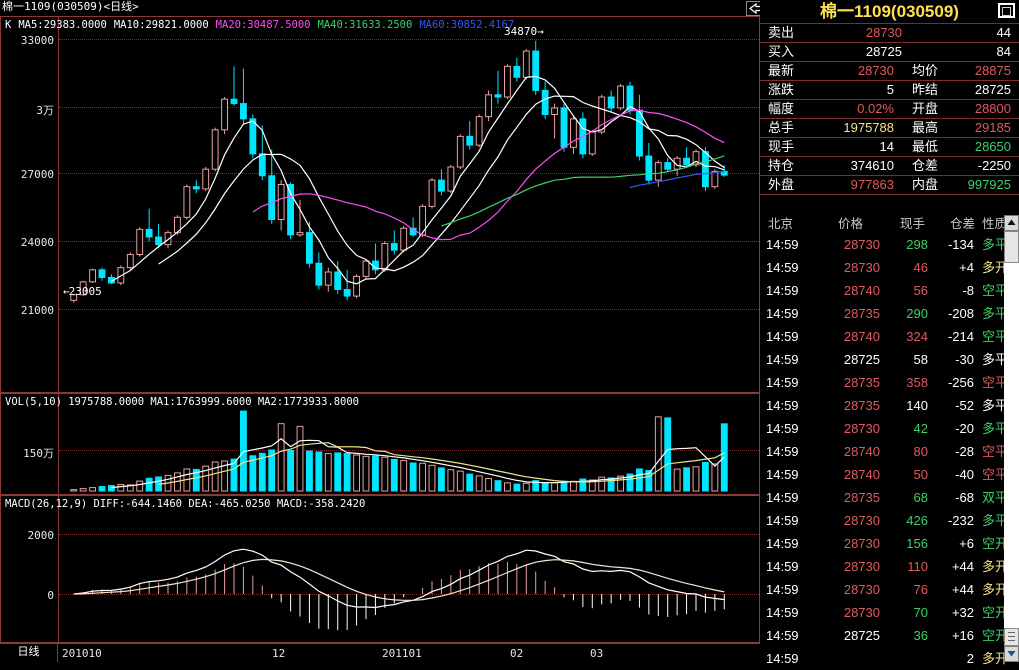  What do you see at coordinates (884, 474) in the screenshot?
I see `table-row: 14:59 28740 50 -40 空平` at bounding box center [884, 474].